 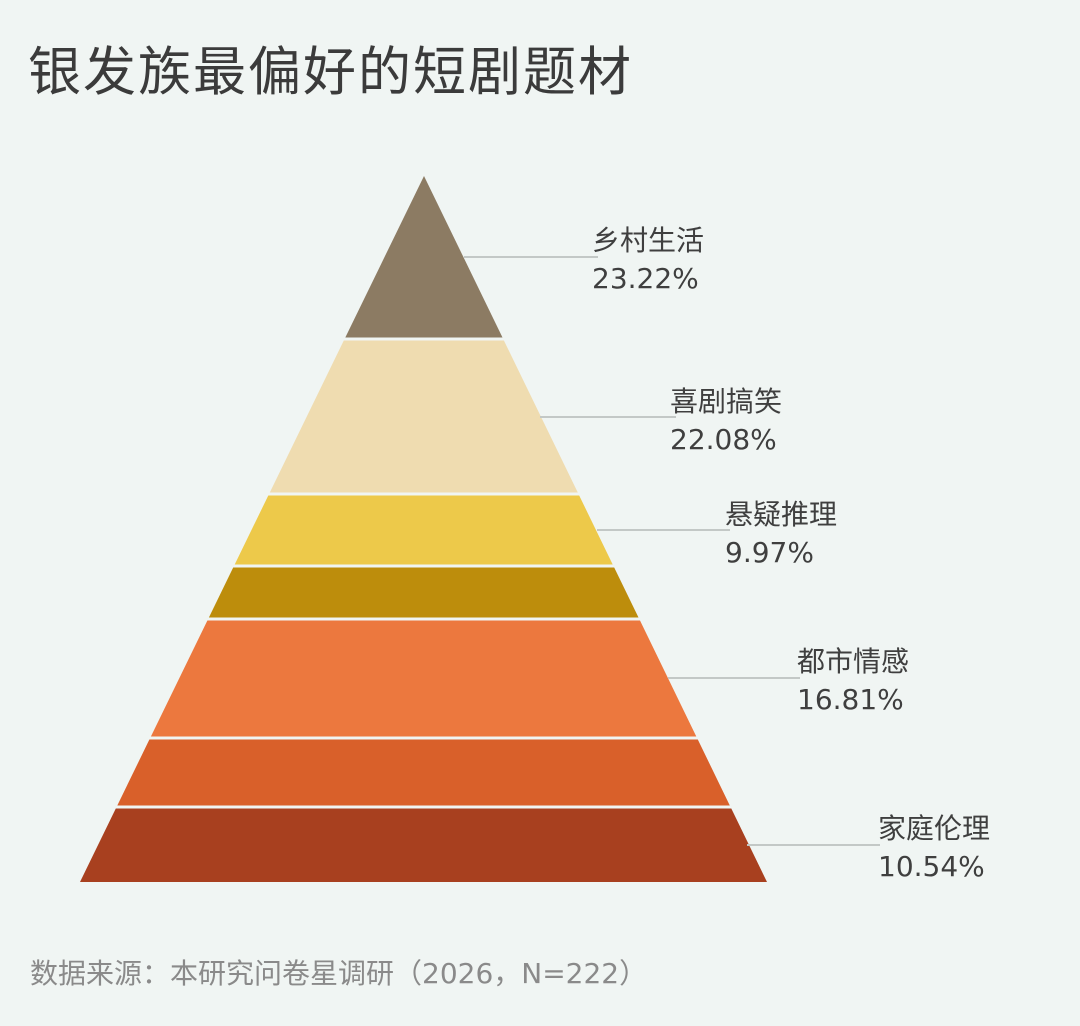 What do you see at coordinates (769, 552) in the screenshot?
I see `value-label-3: 9.97%` at bounding box center [769, 552].